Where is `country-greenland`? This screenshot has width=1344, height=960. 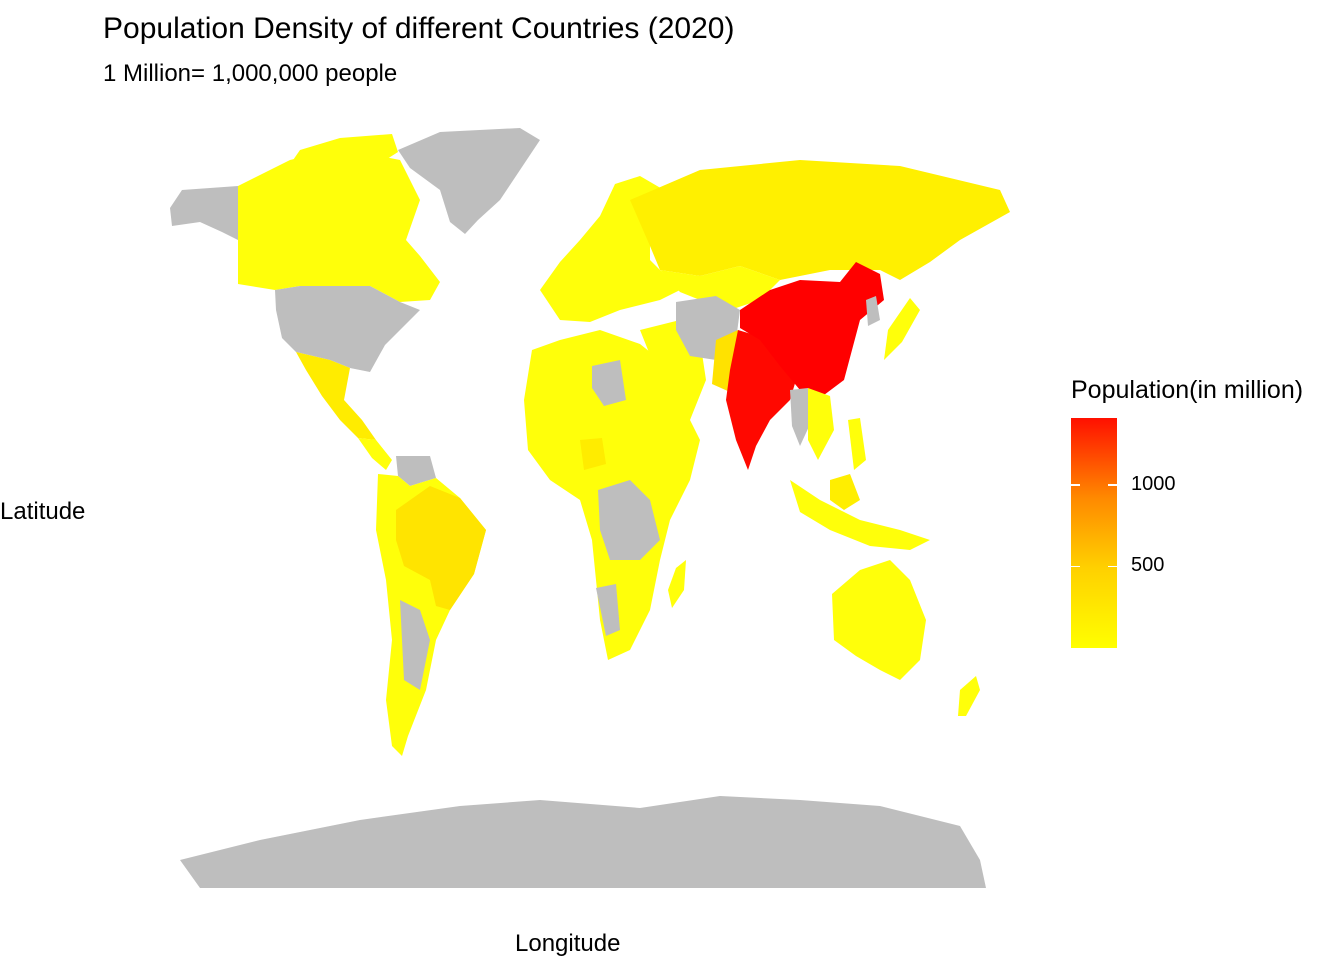 country-greenland is located at coordinates (469, 181).